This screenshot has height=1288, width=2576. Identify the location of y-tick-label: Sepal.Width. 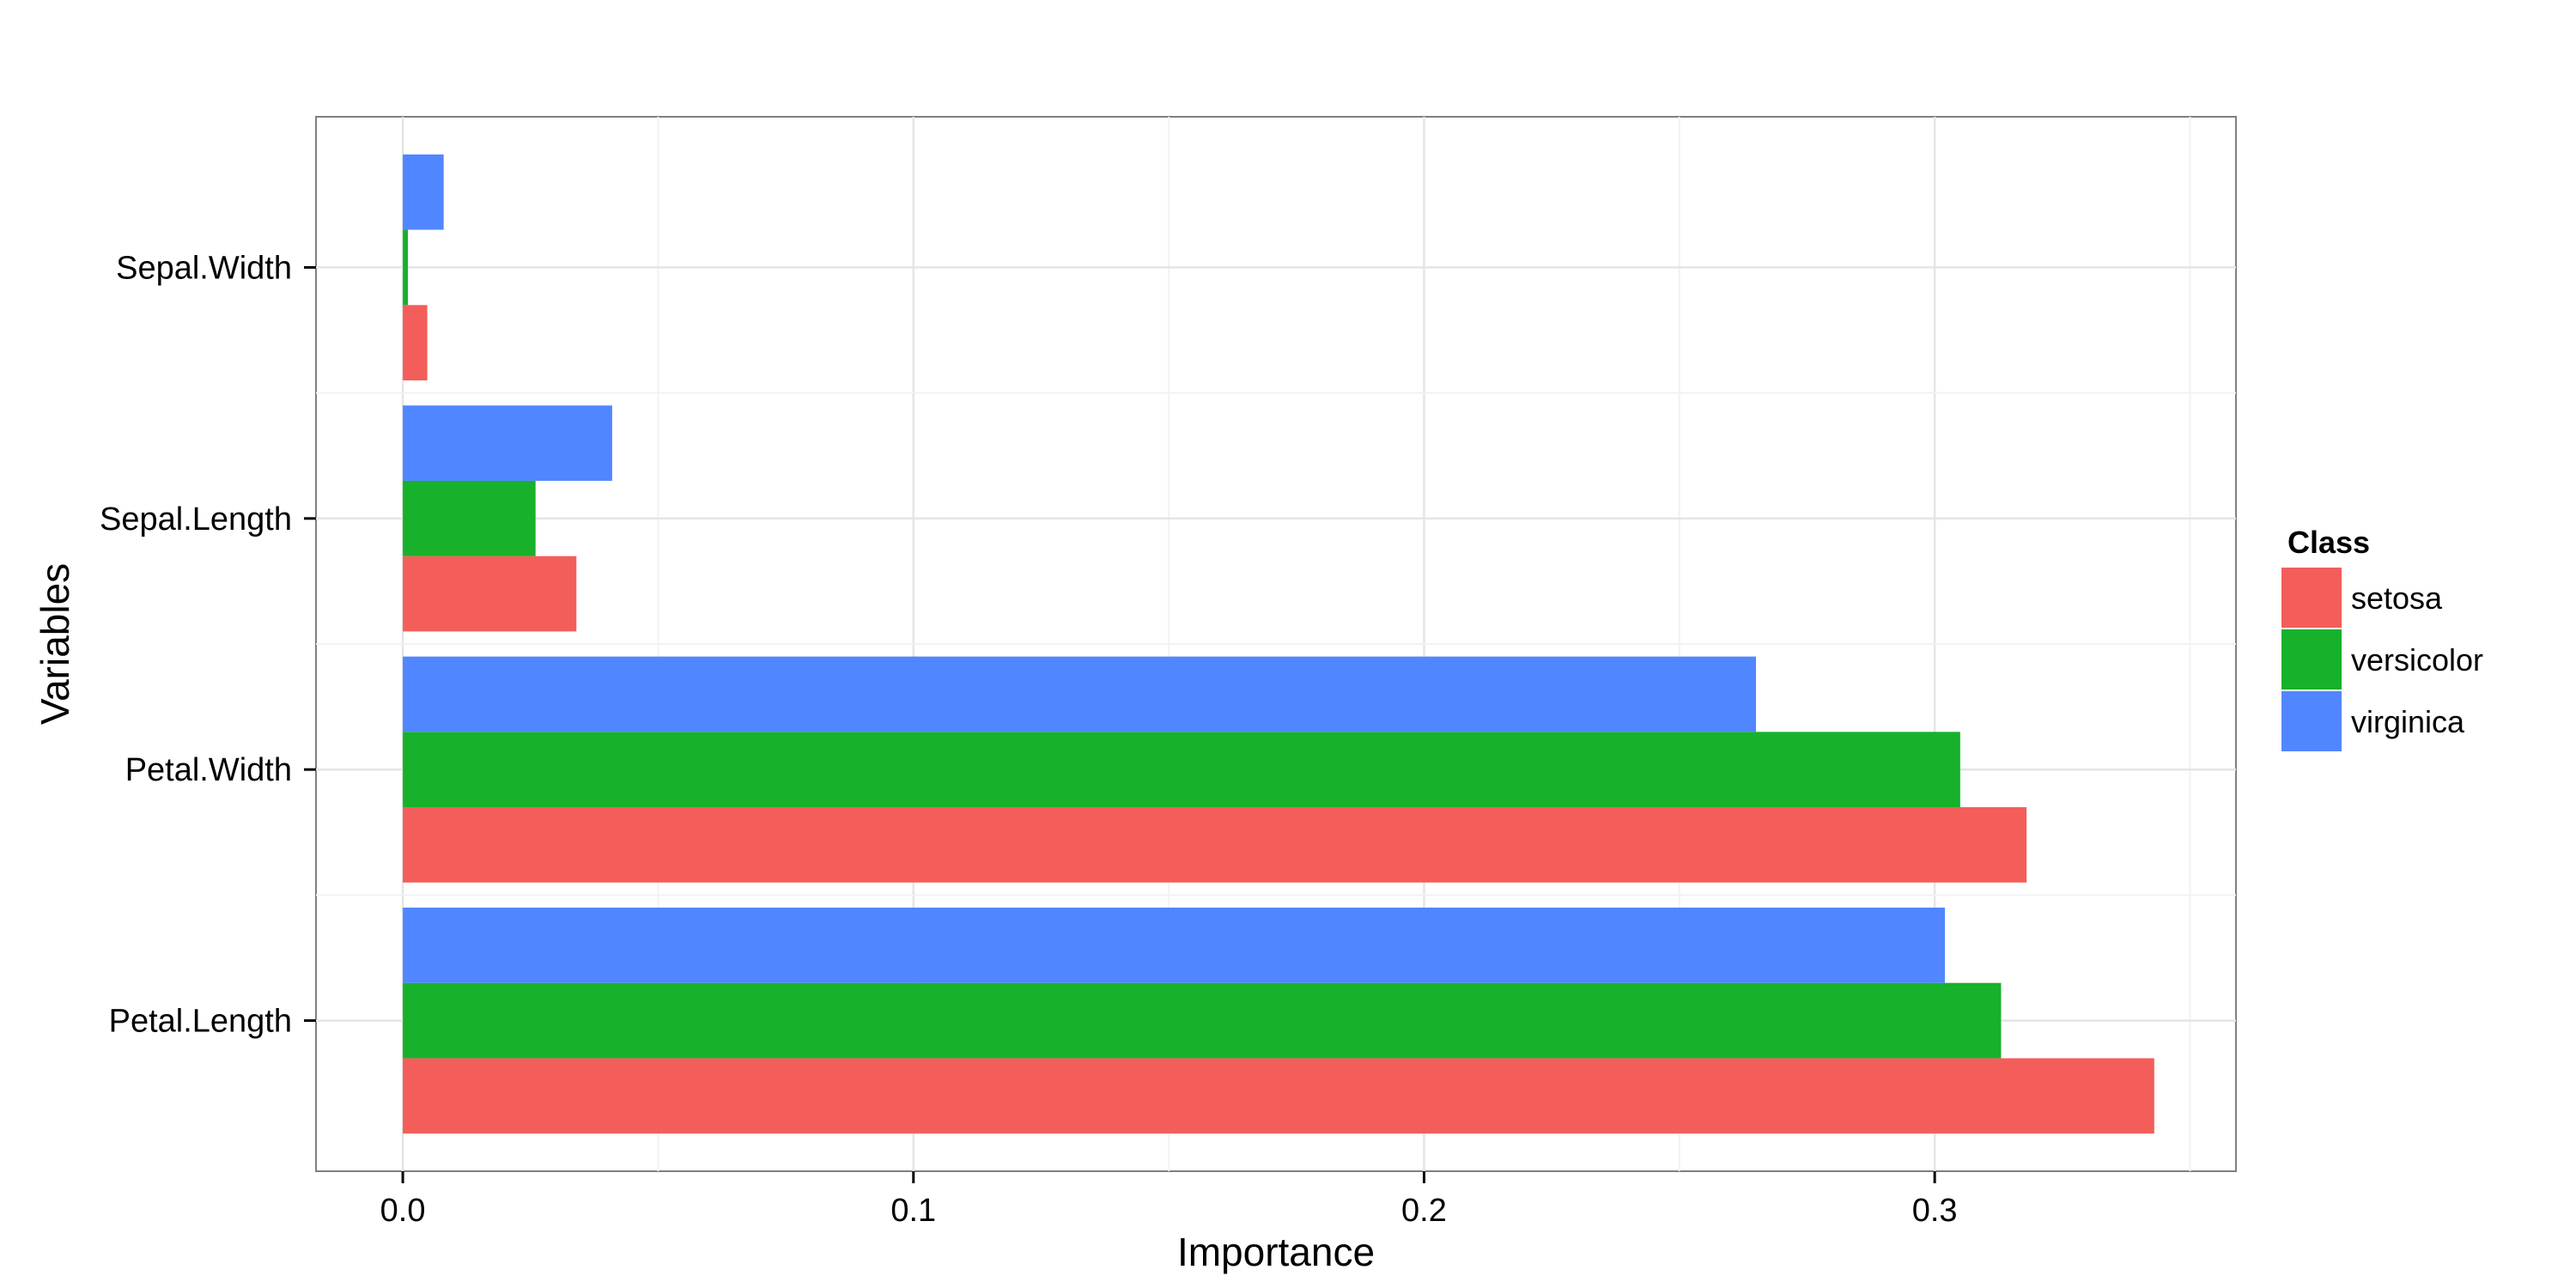
(204, 268).